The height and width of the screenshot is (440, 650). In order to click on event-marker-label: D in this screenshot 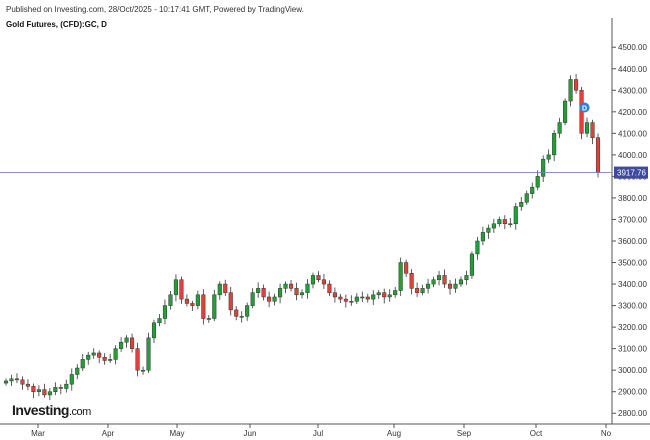, I will do `click(584, 109)`.